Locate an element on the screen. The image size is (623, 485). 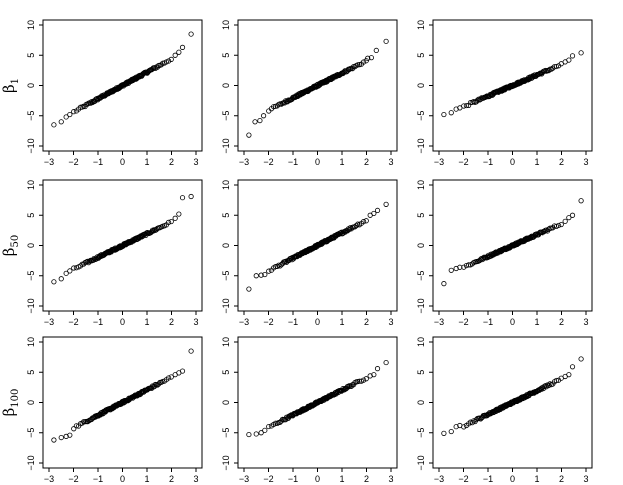
row-label-subscript: 50 is located at coordinates (15, 241).